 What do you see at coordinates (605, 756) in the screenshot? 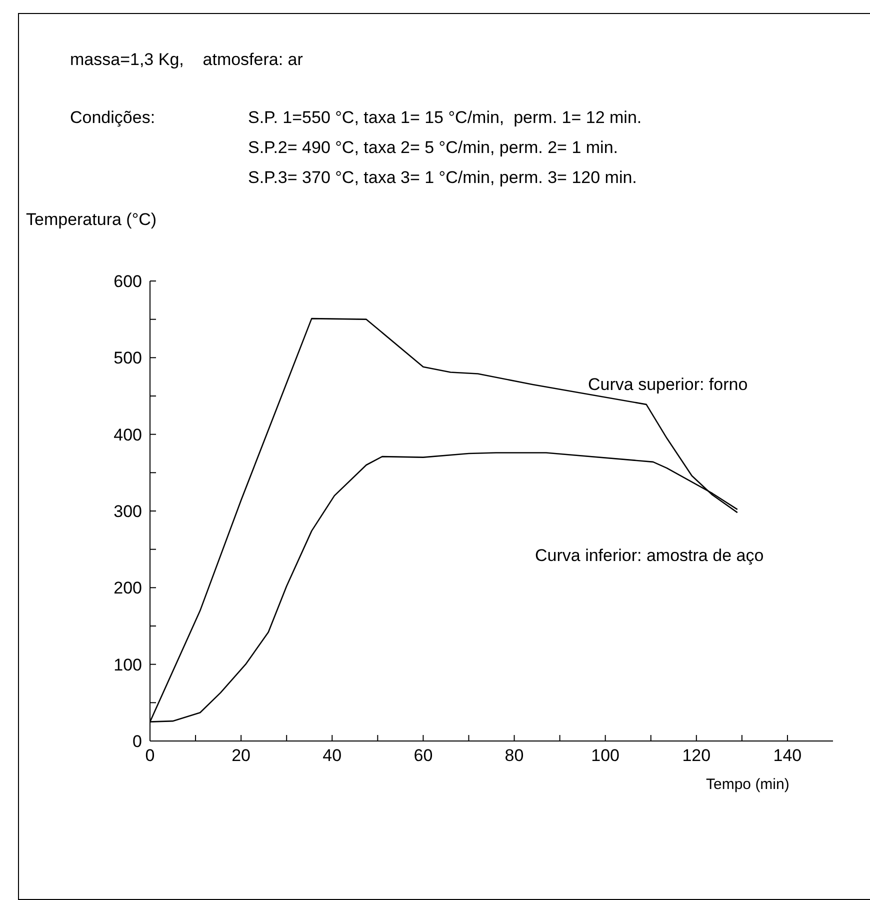
I see `x-tick-label: 100` at bounding box center [605, 756].